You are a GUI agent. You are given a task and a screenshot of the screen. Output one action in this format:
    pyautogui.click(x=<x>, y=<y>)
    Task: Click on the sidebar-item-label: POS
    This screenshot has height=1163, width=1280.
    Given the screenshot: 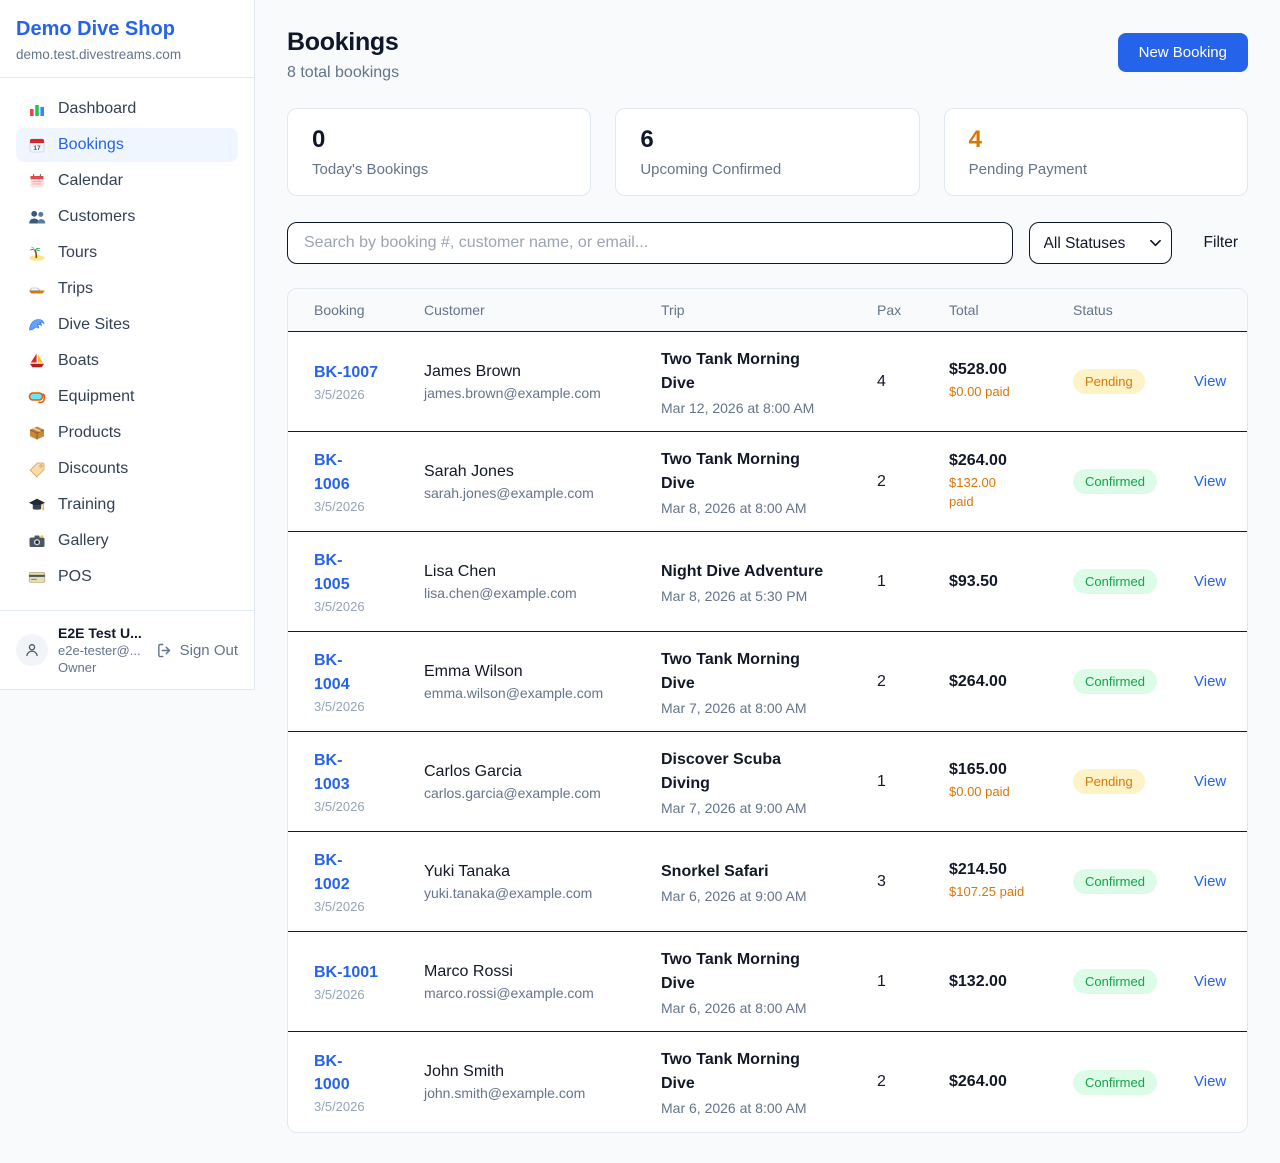 What is the action you would take?
    pyautogui.click(x=75, y=576)
    